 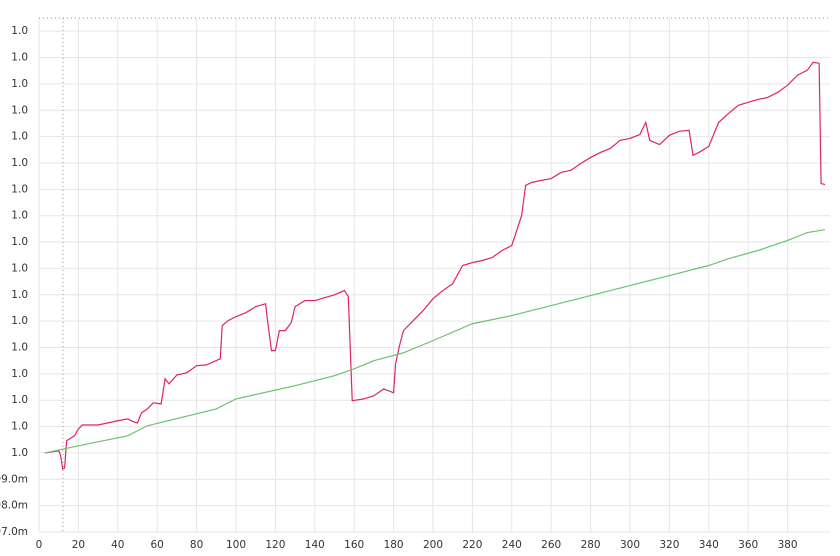 What do you see at coordinates (157, 545) in the screenshot?
I see `x-tick-label: 60` at bounding box center [157, 545].